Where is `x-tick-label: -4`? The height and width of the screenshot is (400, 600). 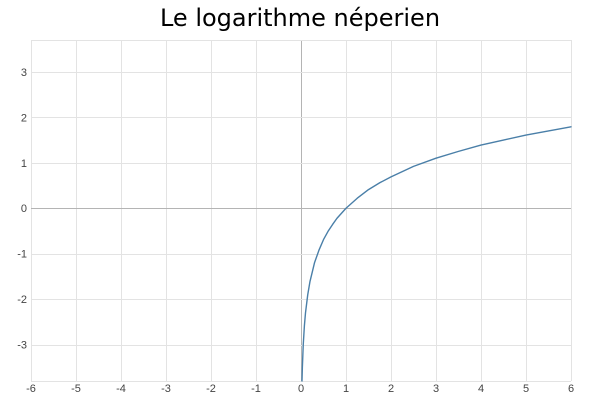 x-tick-label: -4 is located at coordinates (121, 389).